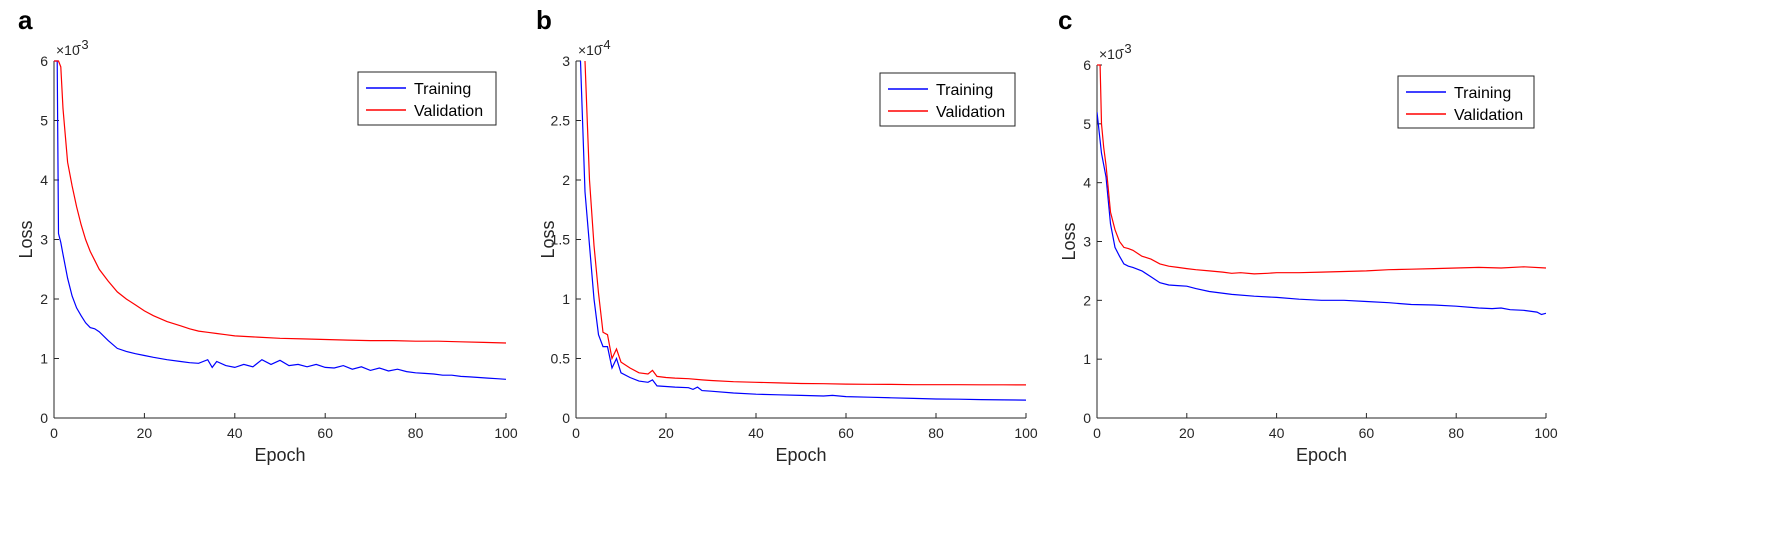  What do you see at coordinates (561, 240) in the screenshot?
I see `y-tick-label: 1.5` at bounding box center [561, 240].